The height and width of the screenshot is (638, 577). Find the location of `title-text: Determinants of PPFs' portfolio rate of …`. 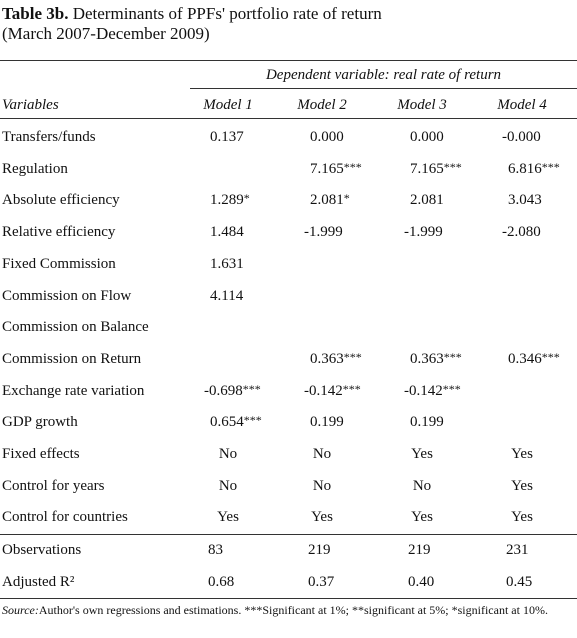

title-text: Determinants of PPFs' portfolio rate of … is located at coordinates (227, 13).